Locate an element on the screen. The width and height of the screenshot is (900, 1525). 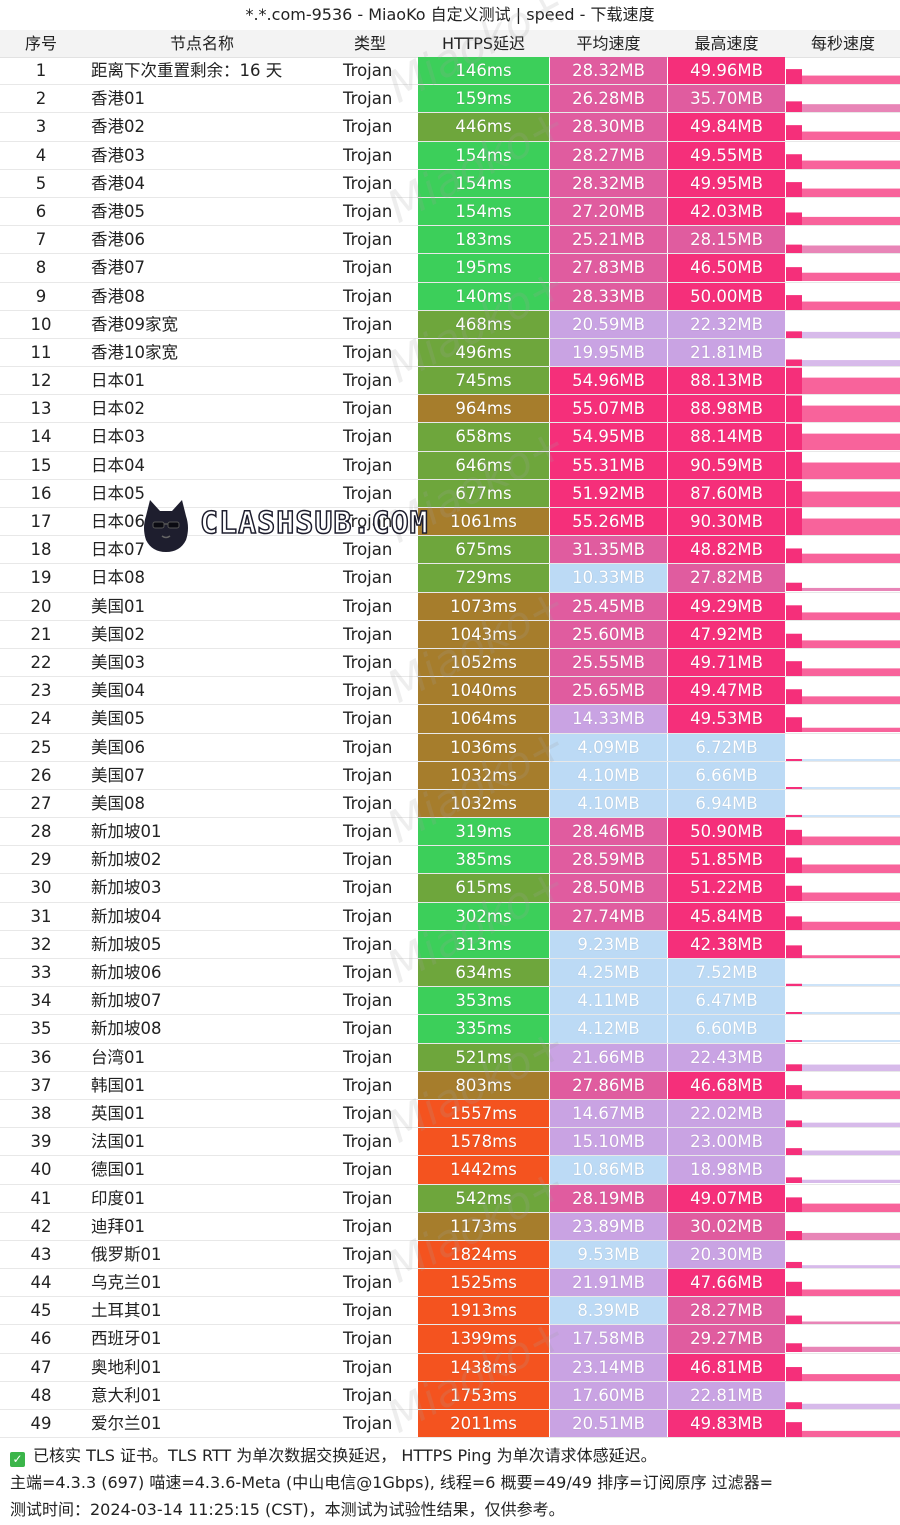
table-row: 26 美国07 Trojan 1032ms 4.10MB 6.66MB is located at coordinates (450, 775).